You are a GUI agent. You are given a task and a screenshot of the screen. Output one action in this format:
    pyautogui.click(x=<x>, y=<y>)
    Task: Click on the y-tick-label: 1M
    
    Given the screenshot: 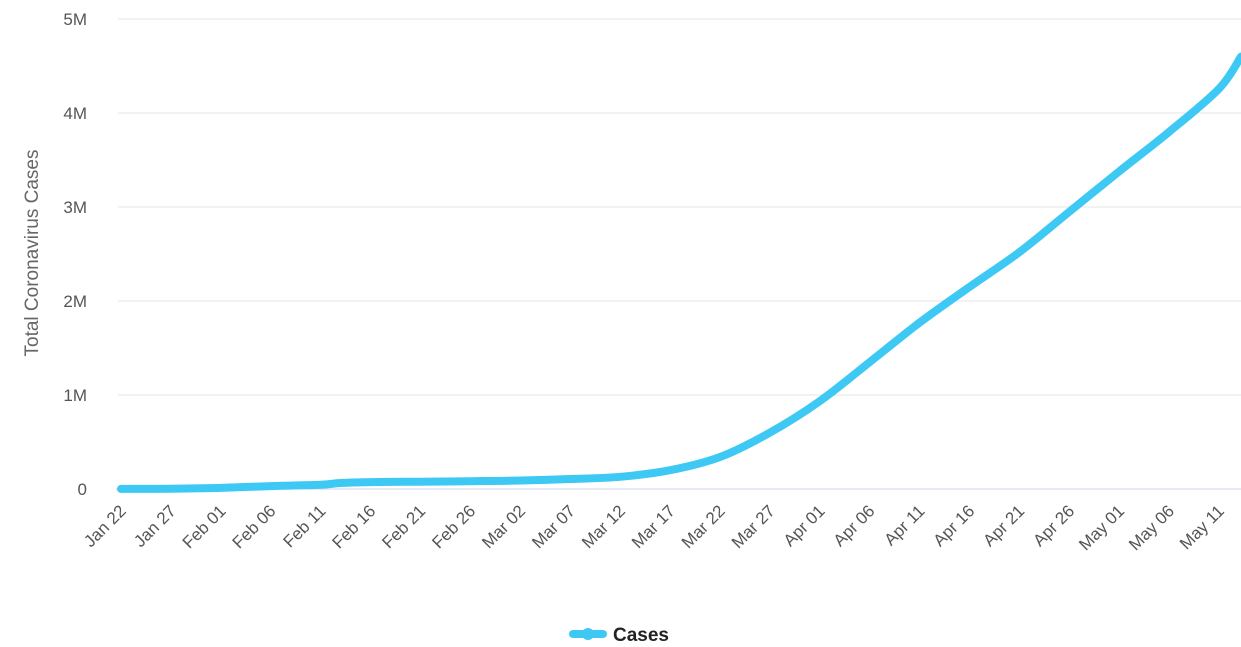 What is the action you would take?
    pyautogui.click(x=75, y=395)
    